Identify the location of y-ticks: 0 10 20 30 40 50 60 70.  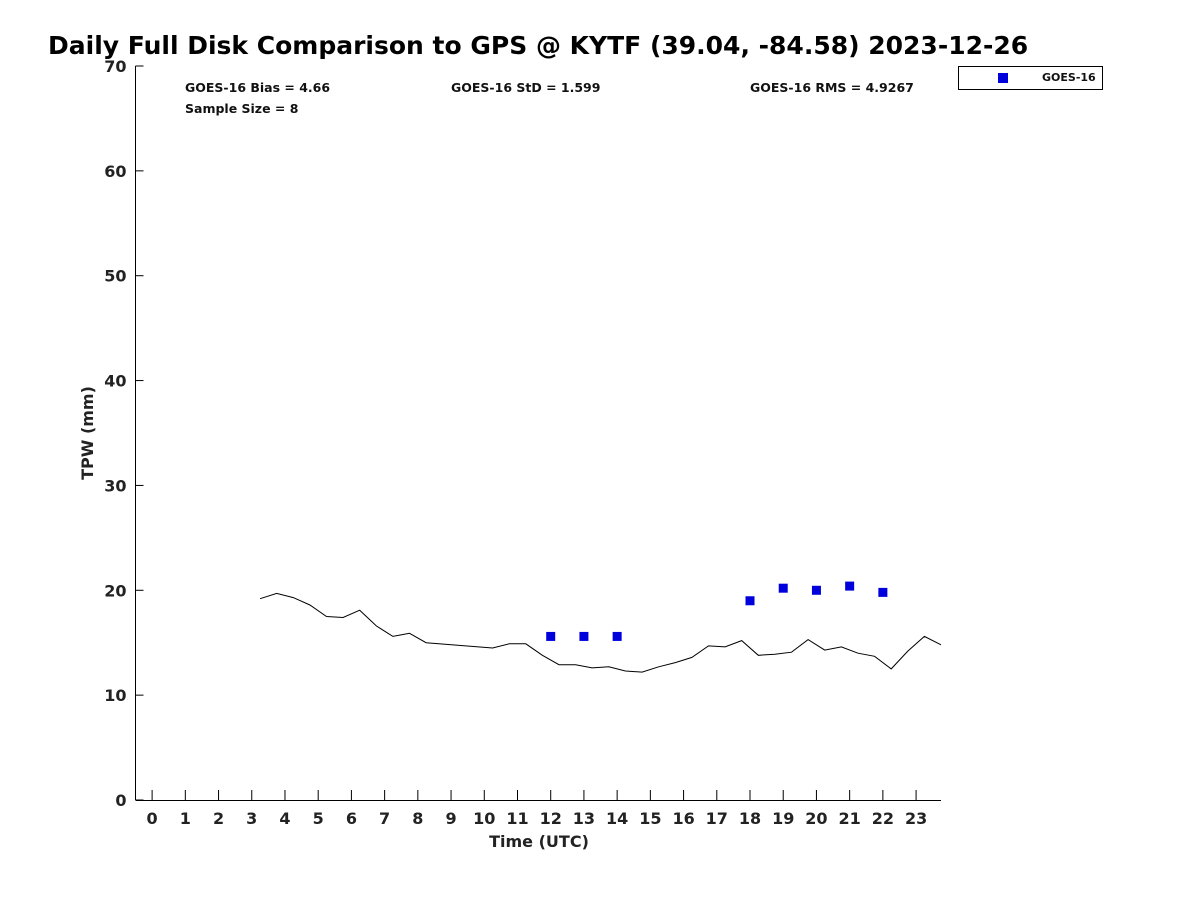
(124, 433).